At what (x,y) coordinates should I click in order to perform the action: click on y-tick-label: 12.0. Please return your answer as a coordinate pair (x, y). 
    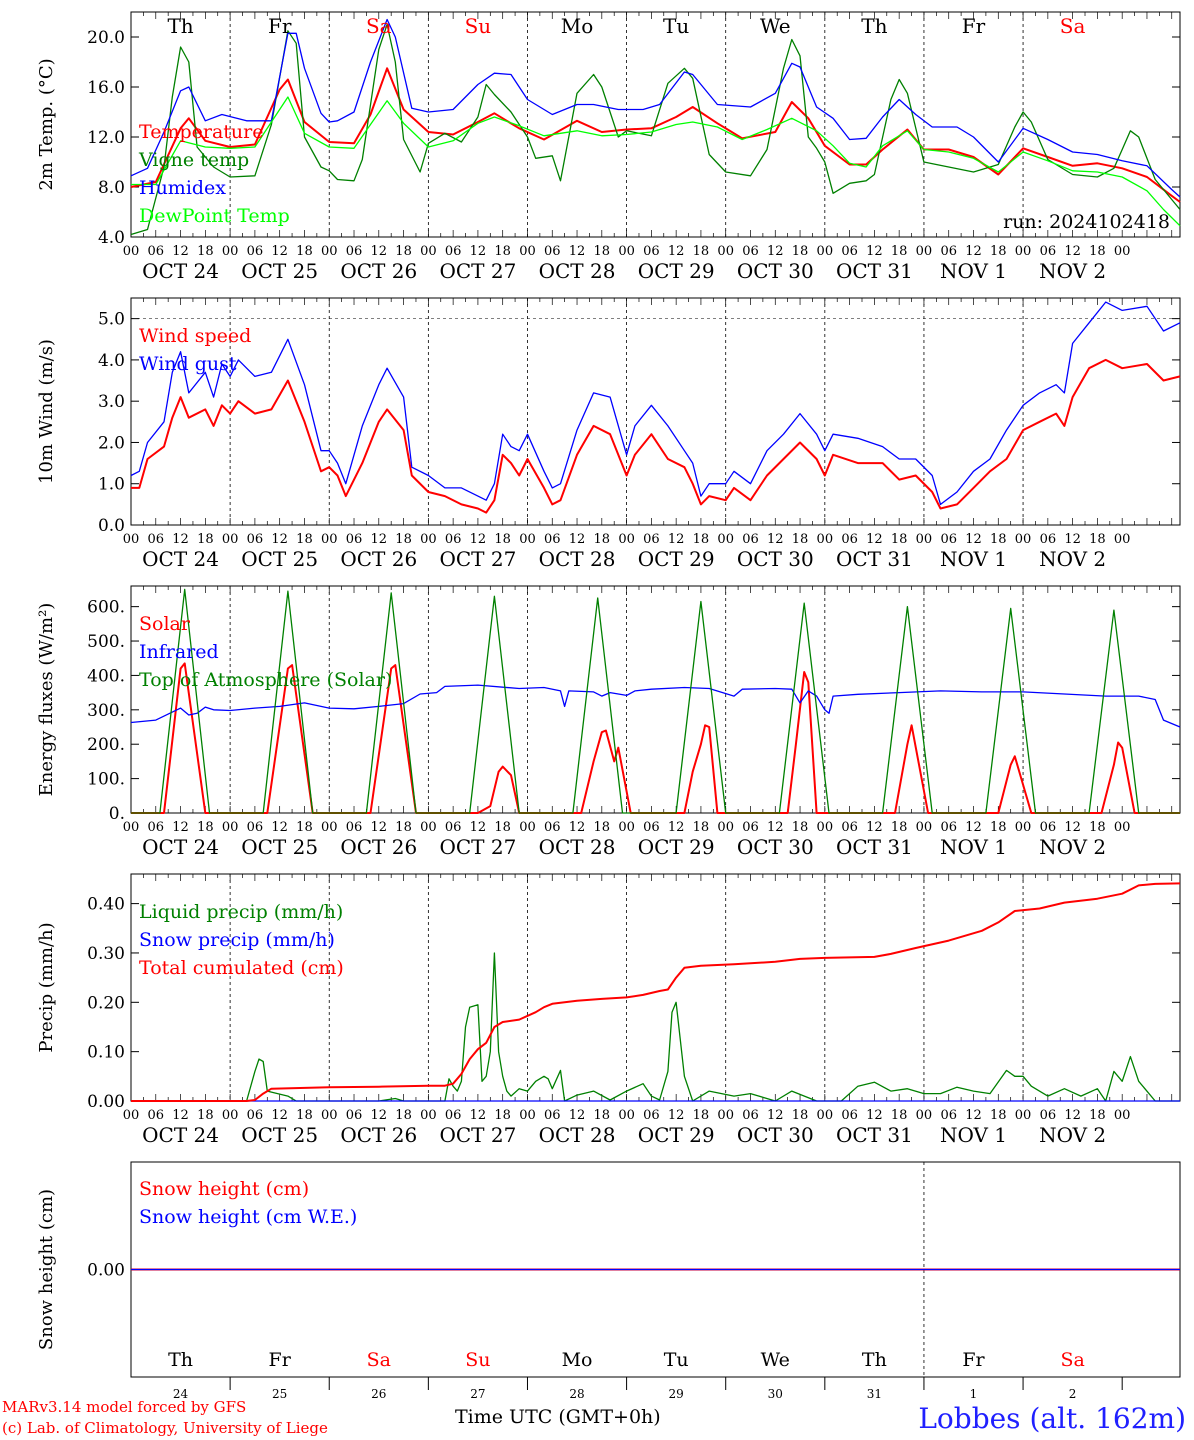
    Looking at the image, I should click on (106, 138).